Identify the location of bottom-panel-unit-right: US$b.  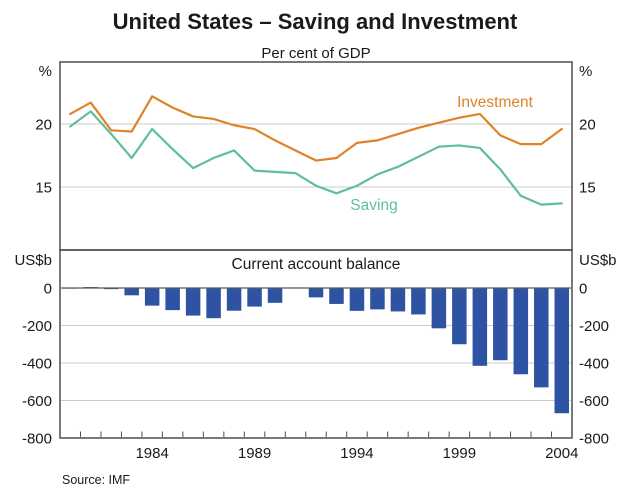
(598, 260).